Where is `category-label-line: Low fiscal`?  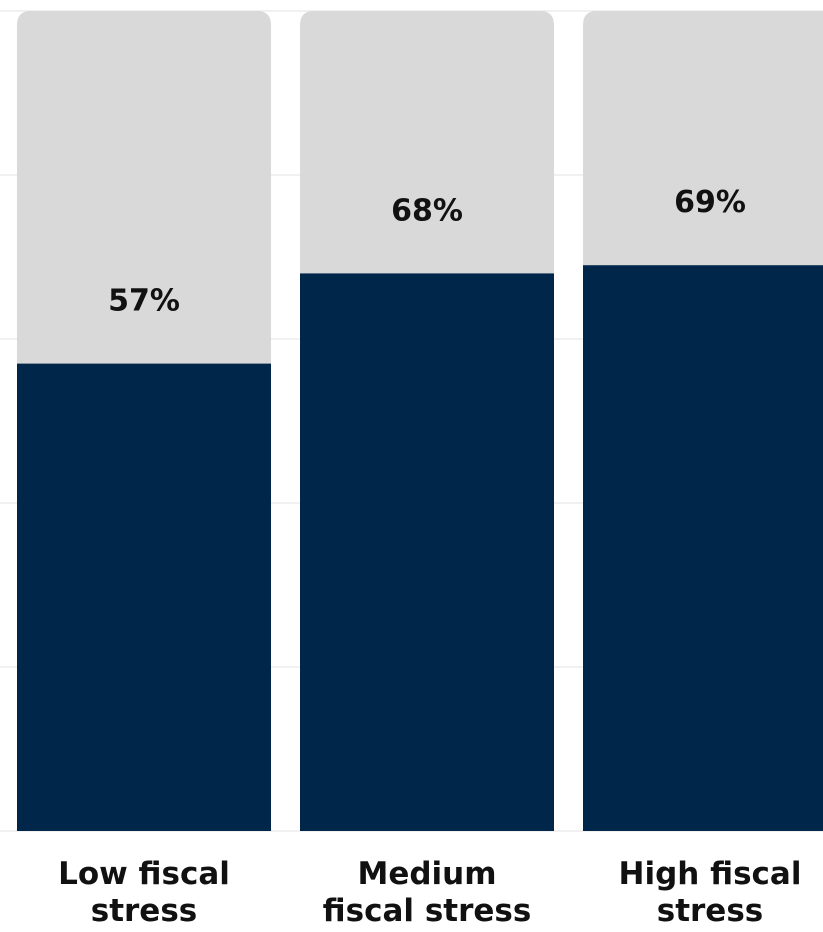 category-label-line: Low fiscal is located at coordinates (144, 874).